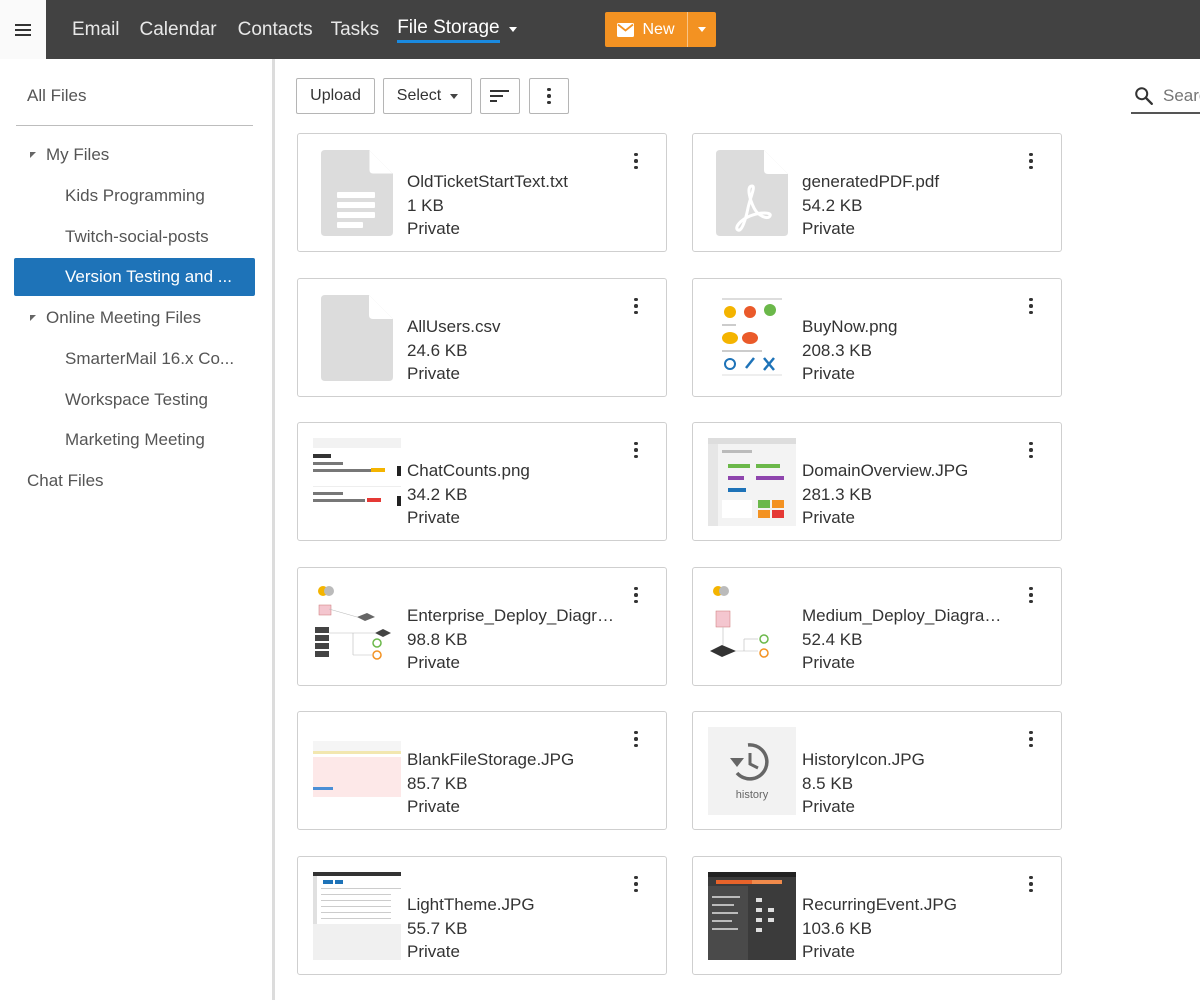  Describe the element at coordinates (491, 759) in the screenshot. I see `file-name: BlankFileStorage.JPG` at that location.